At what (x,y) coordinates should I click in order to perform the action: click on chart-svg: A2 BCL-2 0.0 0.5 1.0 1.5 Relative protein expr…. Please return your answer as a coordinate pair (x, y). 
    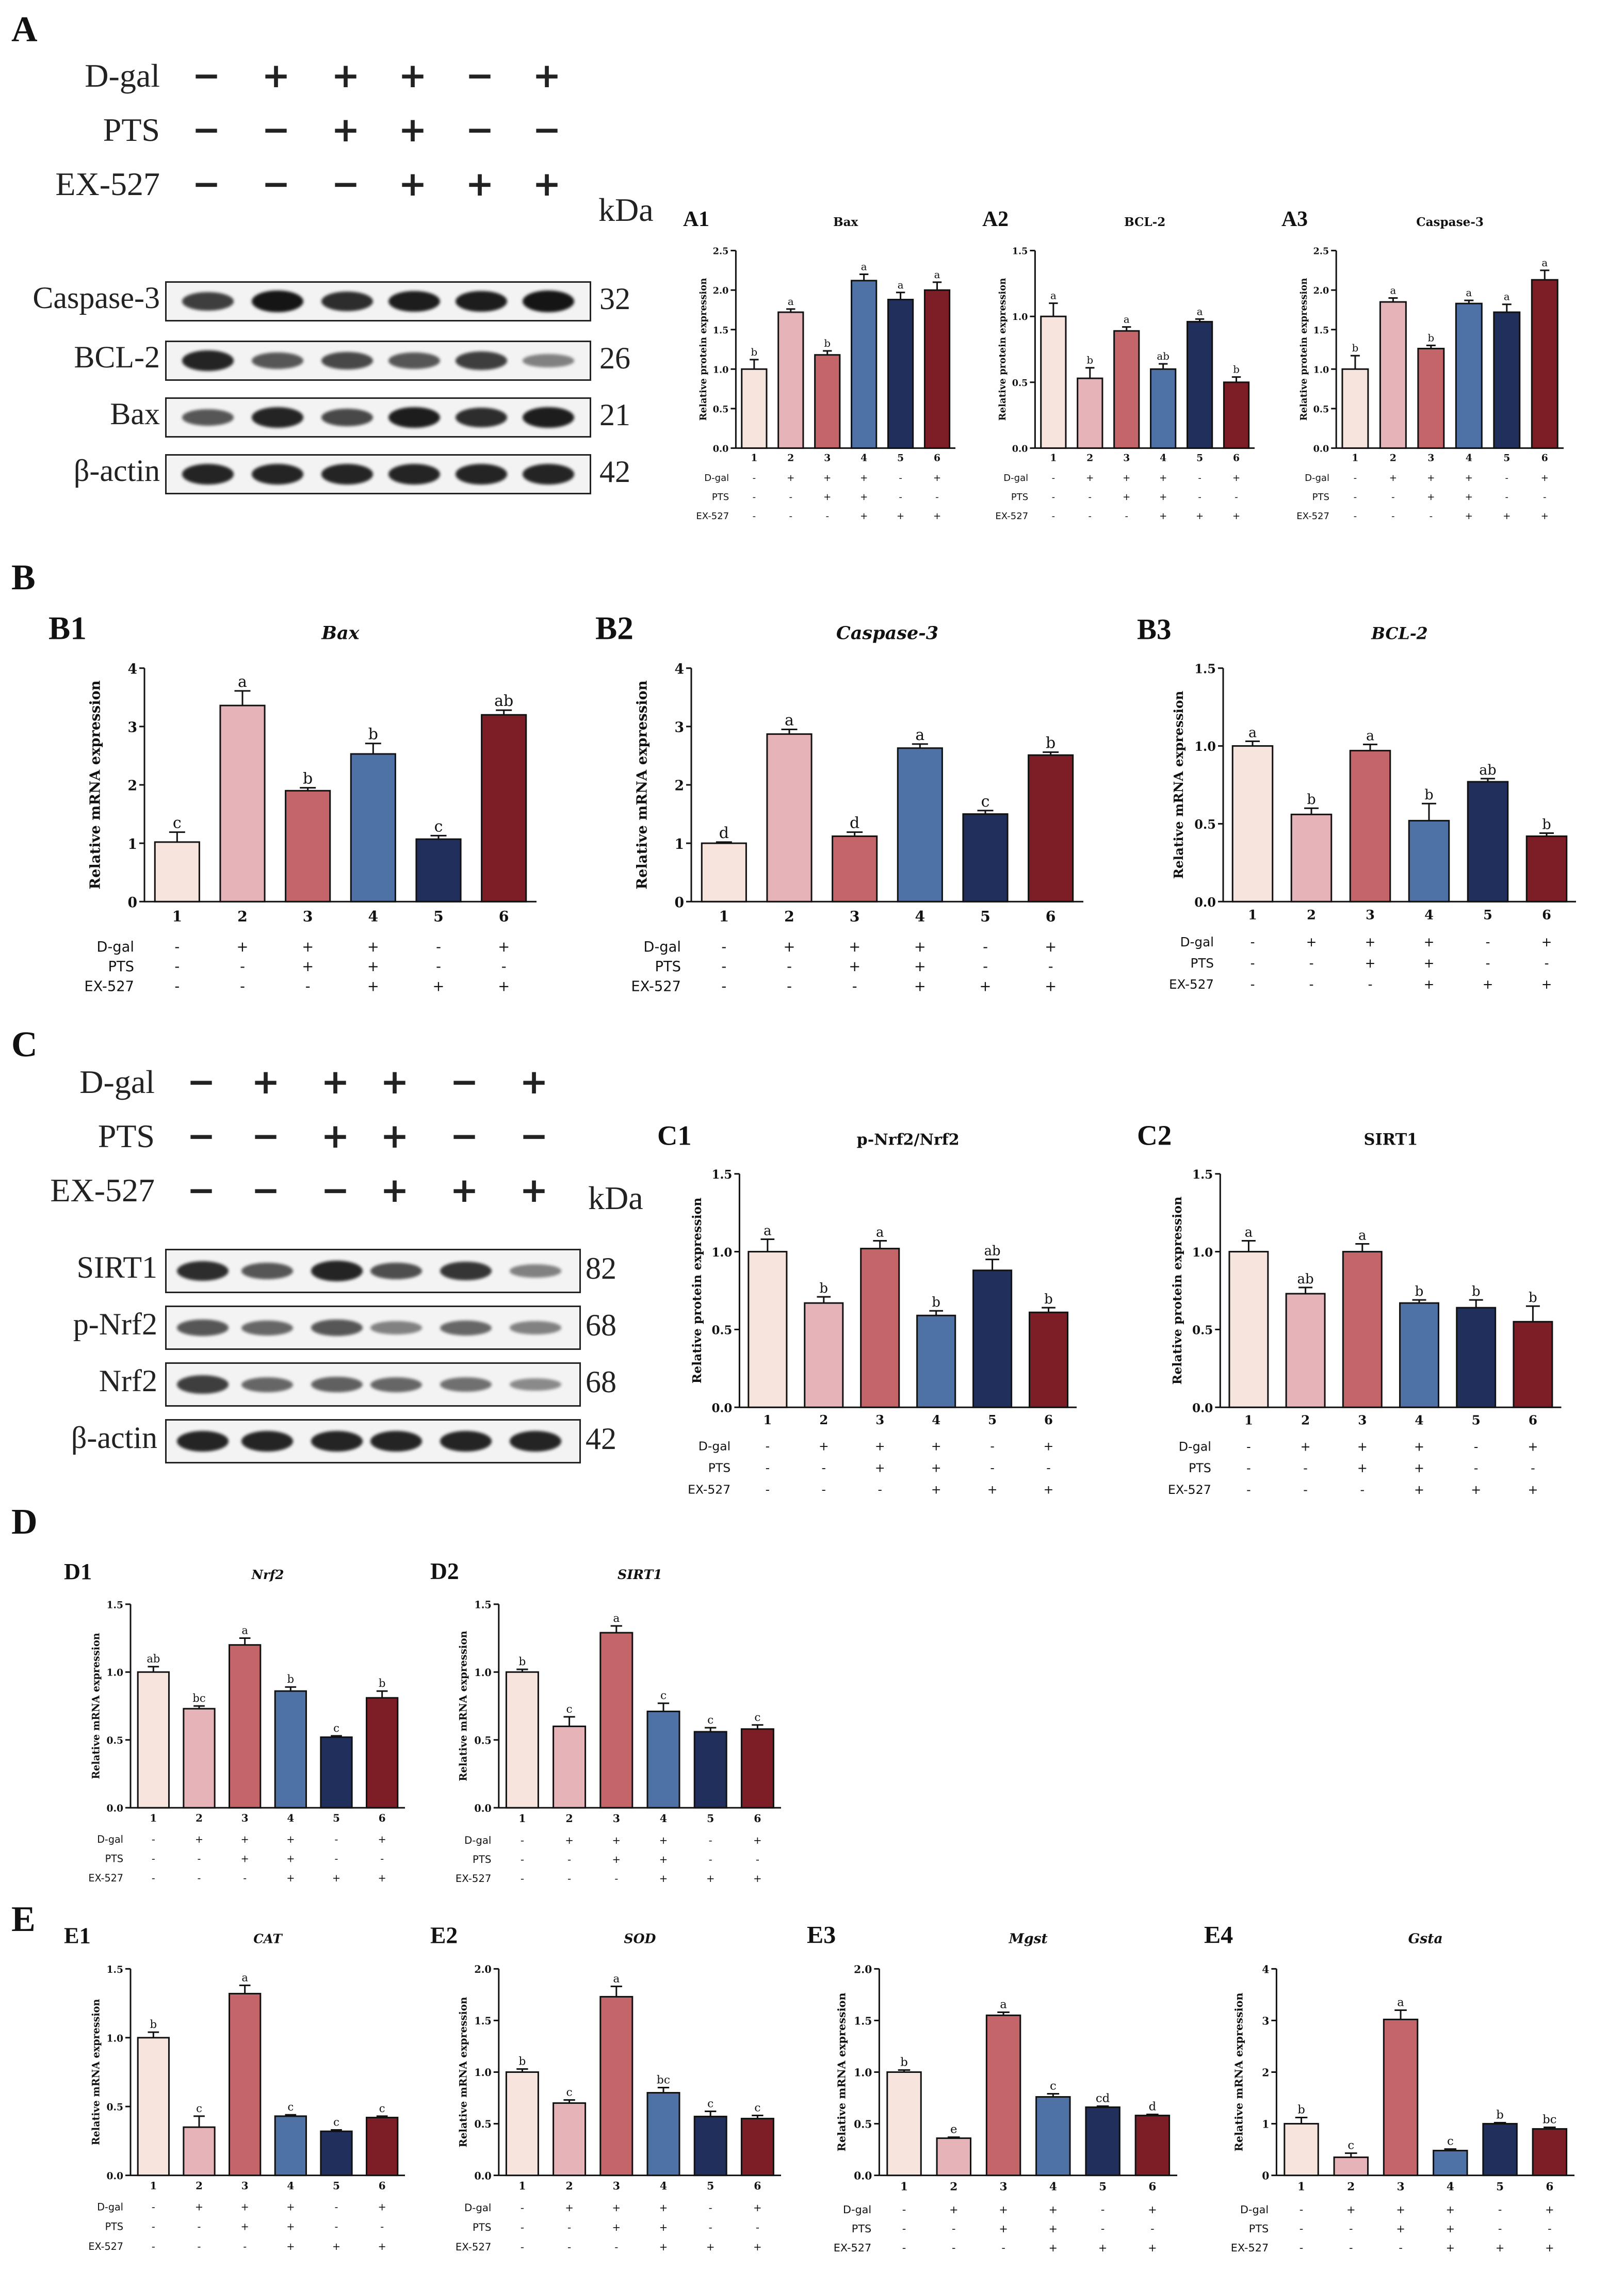
    Looking at the image, I should click on (1118, 364).